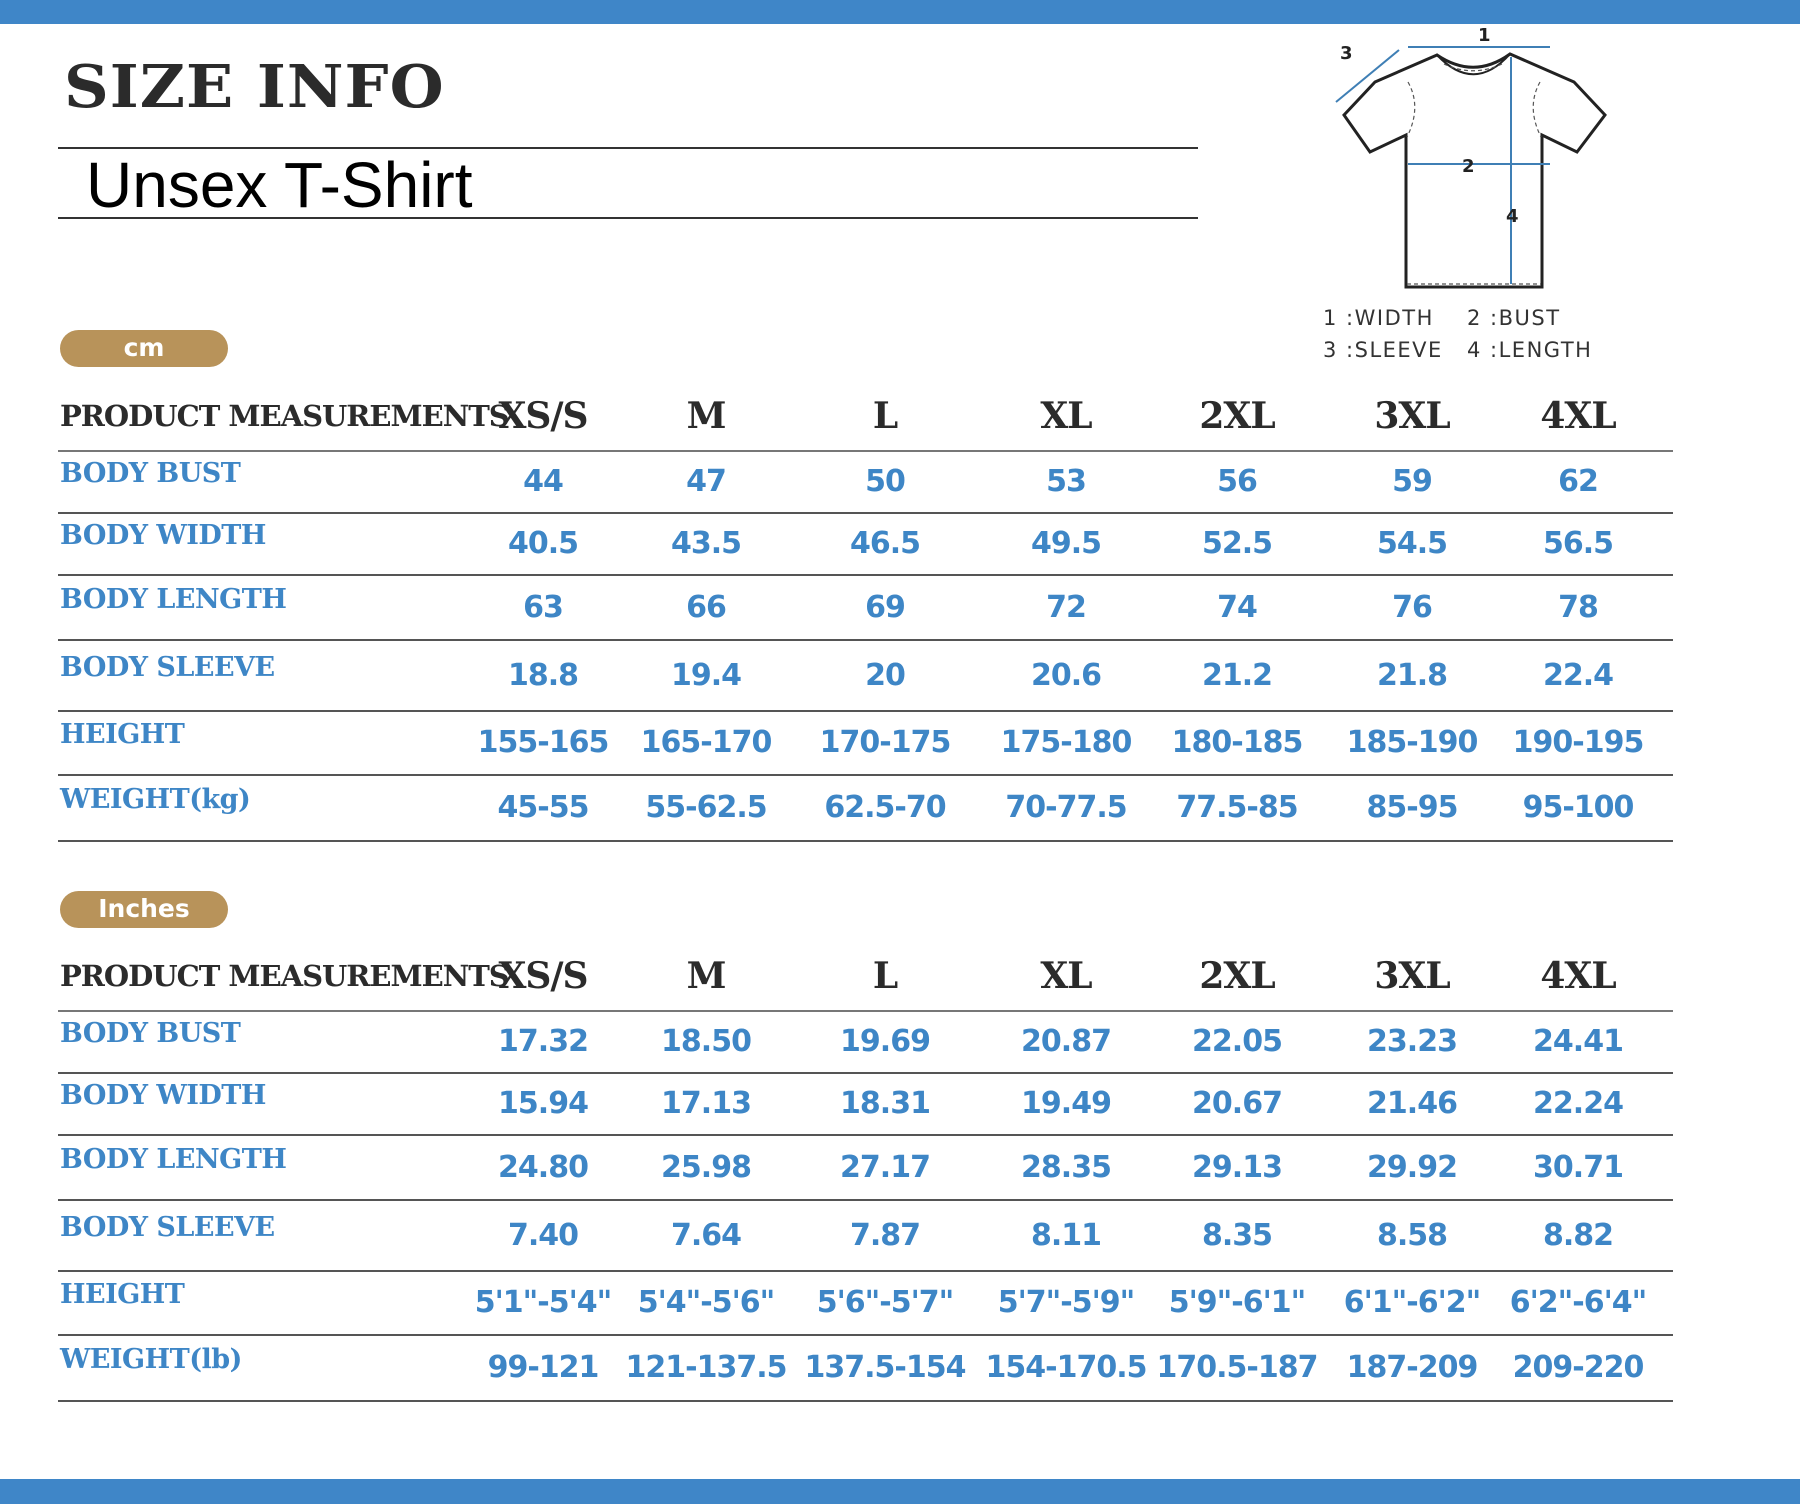 Image resolution: width=1800 pixels, height=1504 pixels. Describe the element at coordinates (1412, 1235) in the screenshot. I see `table-cell: 8.58` at that location.